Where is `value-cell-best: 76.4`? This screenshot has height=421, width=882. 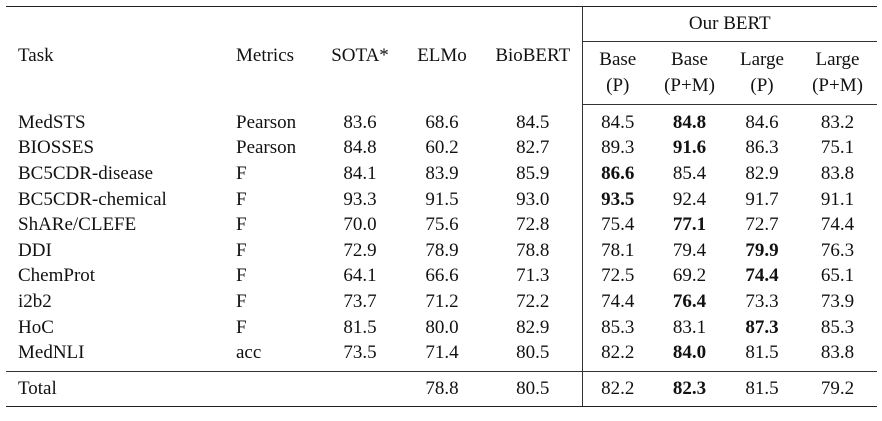 value-cell-best: 76.4 is located at coordinates (689, 301).